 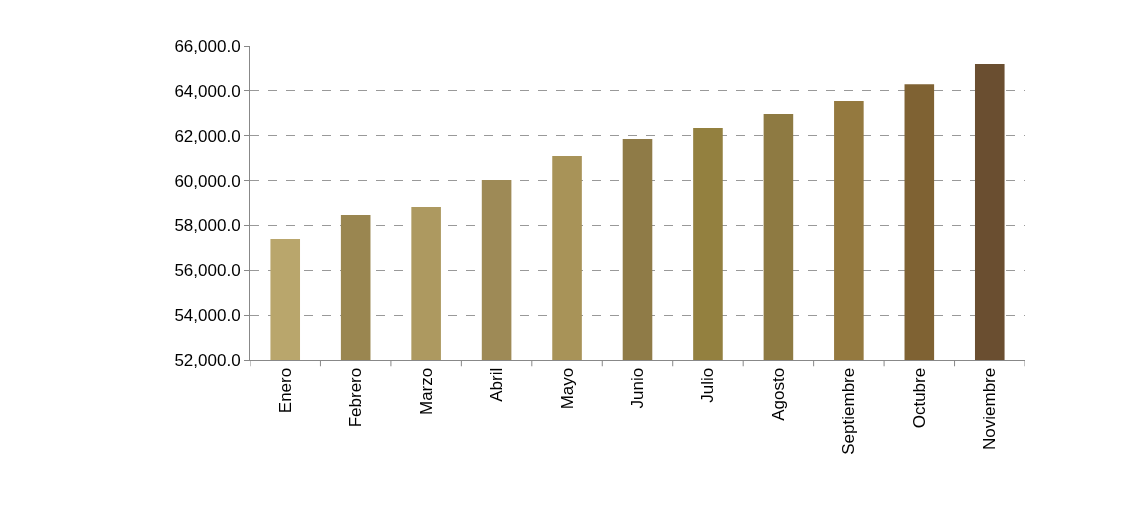 I want to click on x-tick-label: Junio, so click(x=638, y=388).